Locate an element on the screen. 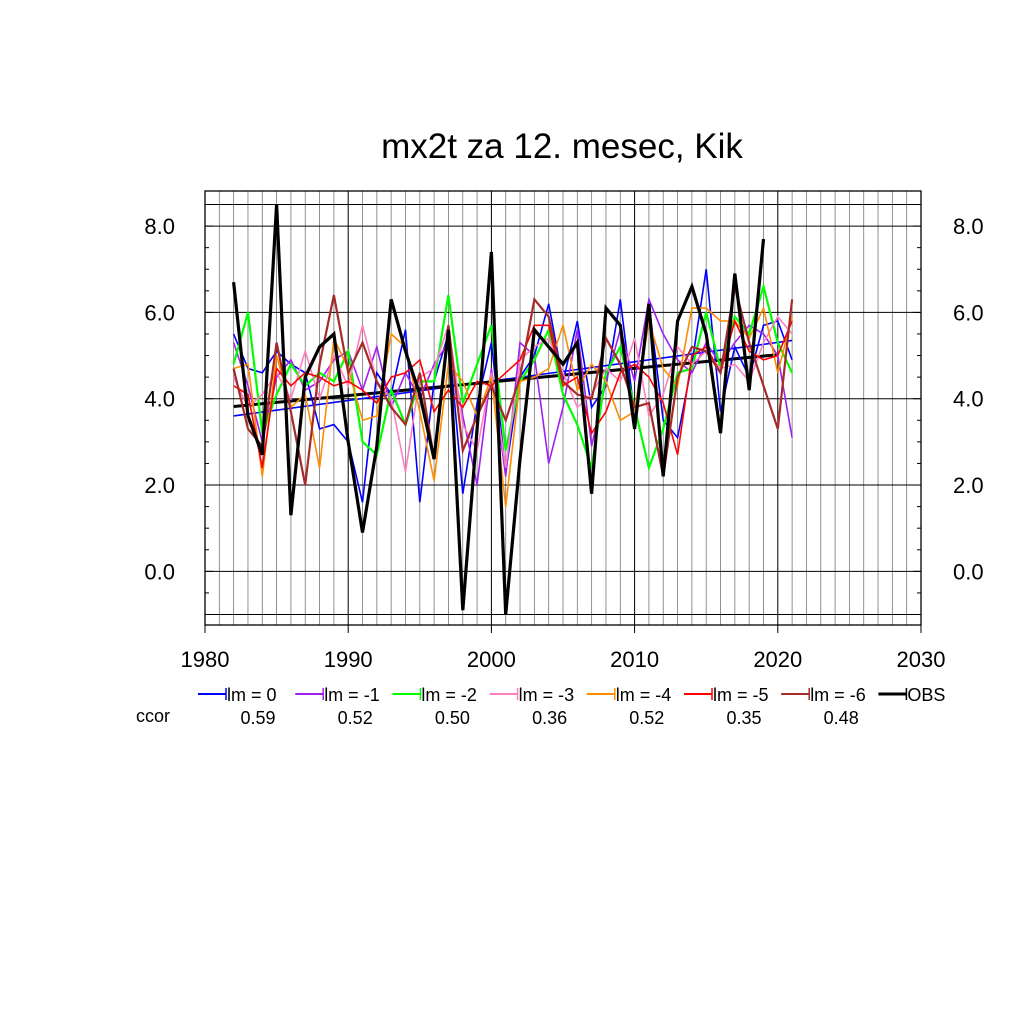  legend-ccor-value: 0.50 is located at coordinates (452, 718).